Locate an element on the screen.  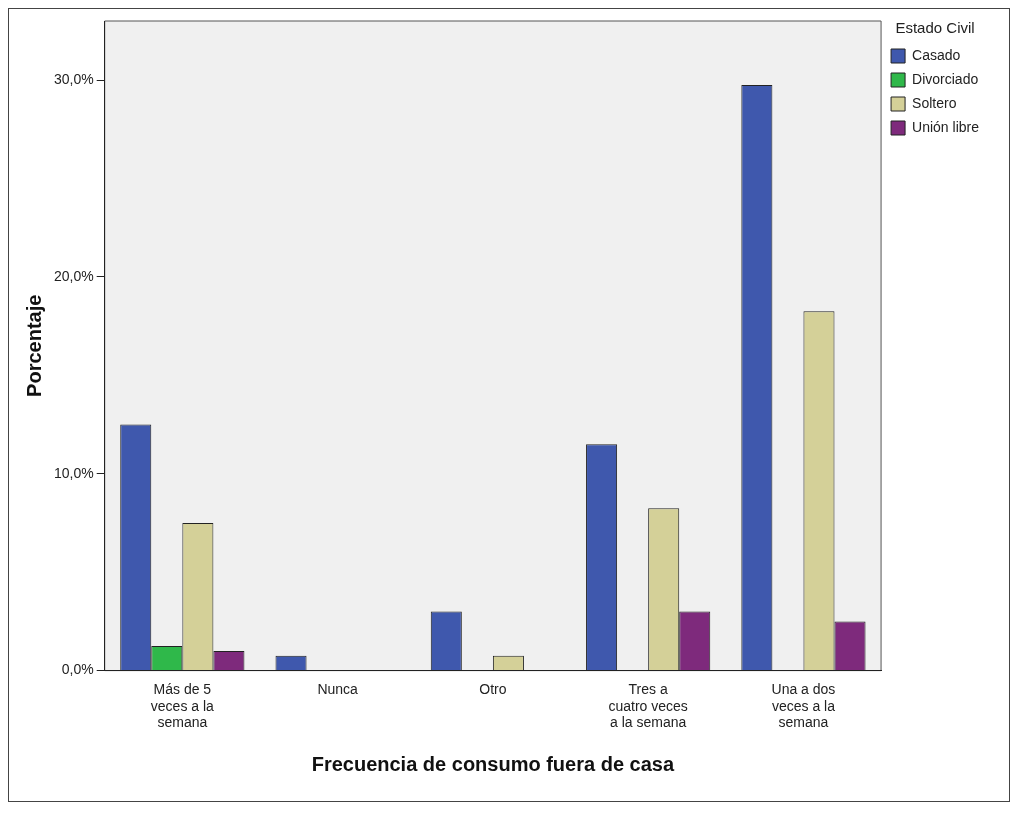
x-tick-label: Más de 5 veces a la semana is located at coordinates (182, 705).